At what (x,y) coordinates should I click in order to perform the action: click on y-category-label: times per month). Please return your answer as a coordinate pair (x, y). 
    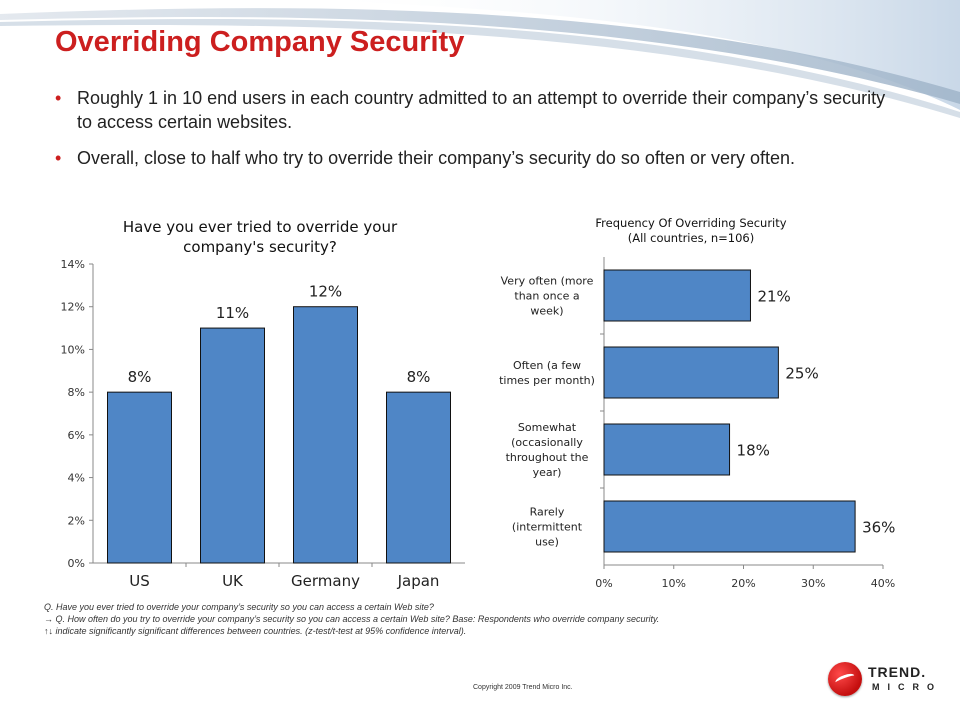
    Looking at the image, I should click on (547, 380).